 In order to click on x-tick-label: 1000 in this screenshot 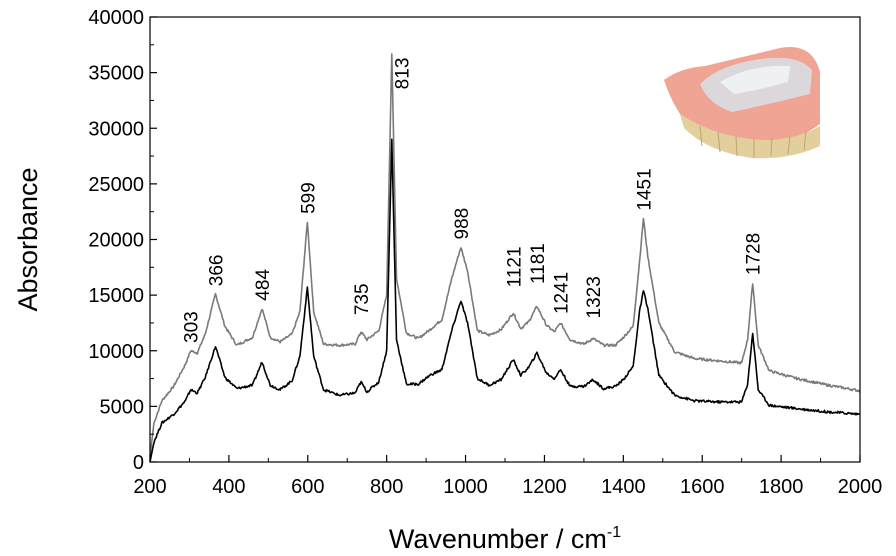, I will do `click(465, 487)`.